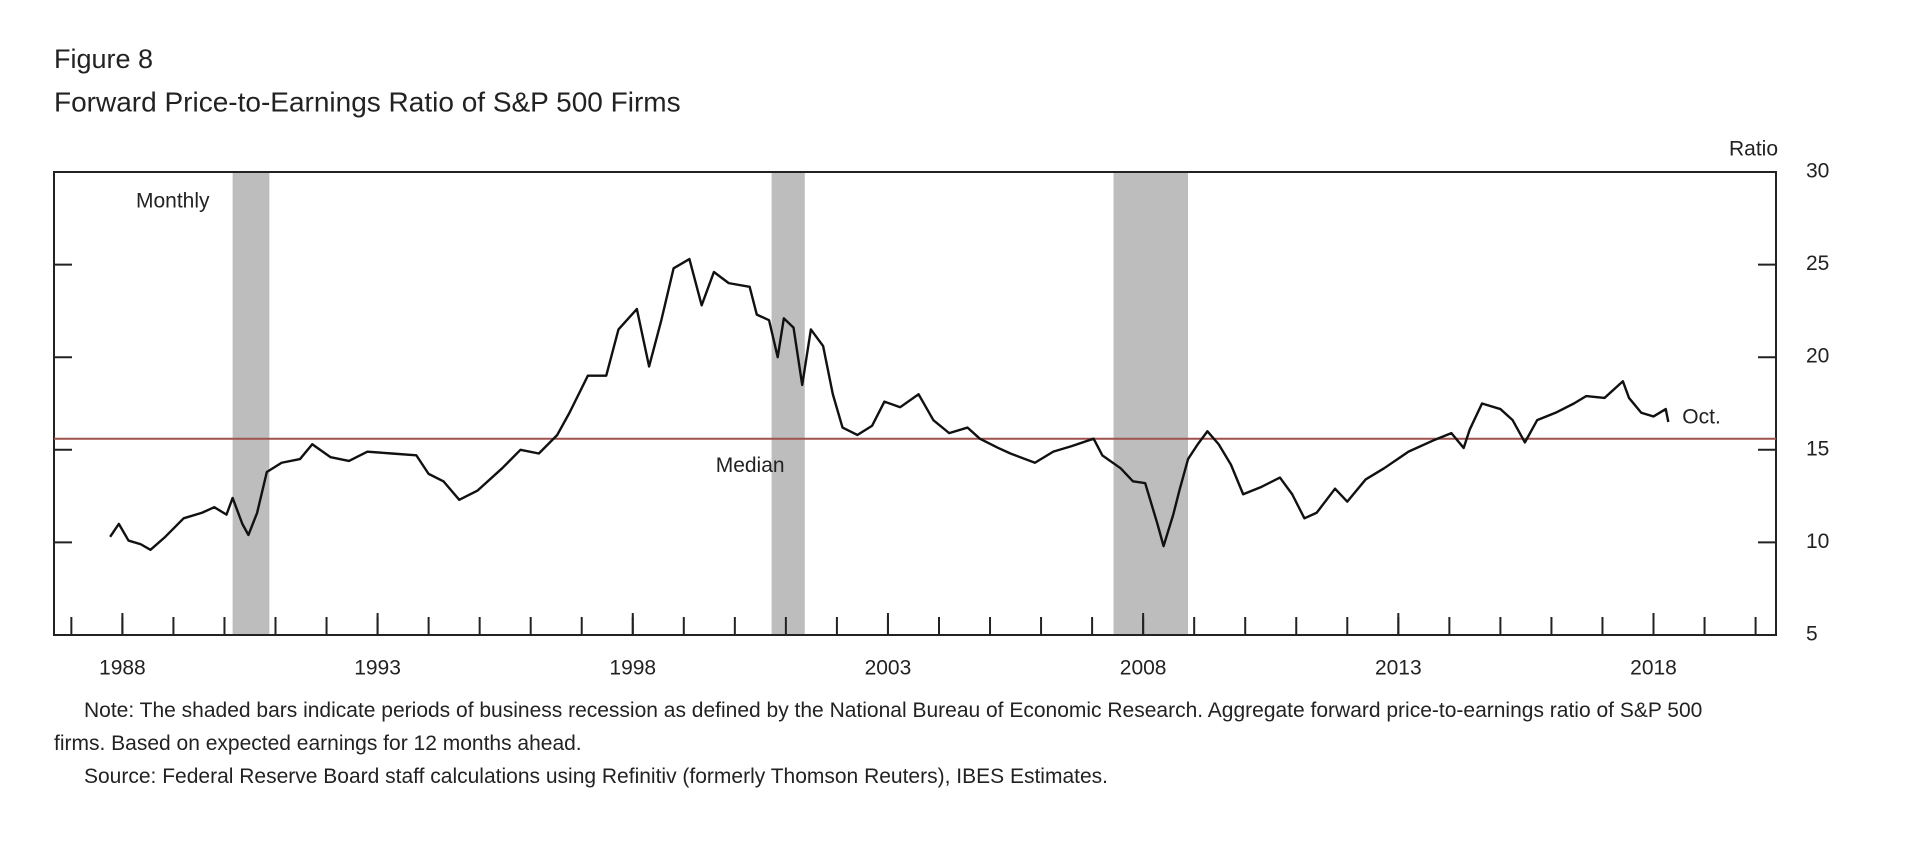 The width and height of the screenshot is (1920, 842). What do you see at coordinates (888, 668) in the screenshot?
I see `x-tick-label: 2003` at bounding box center [888, 668].